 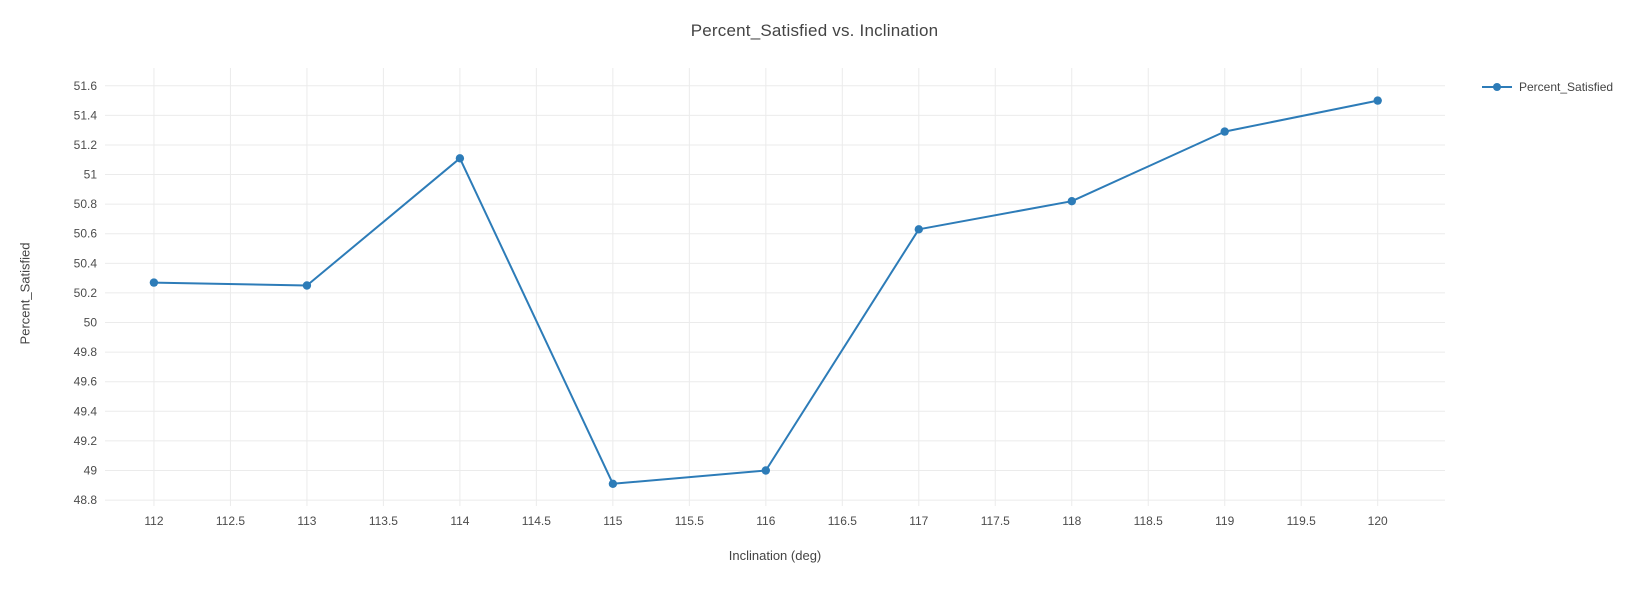 What do you see at coordinates (86, 441) in the screenshot?
I see `y-tick-label: 49.2` at bounding box center [86, 441].